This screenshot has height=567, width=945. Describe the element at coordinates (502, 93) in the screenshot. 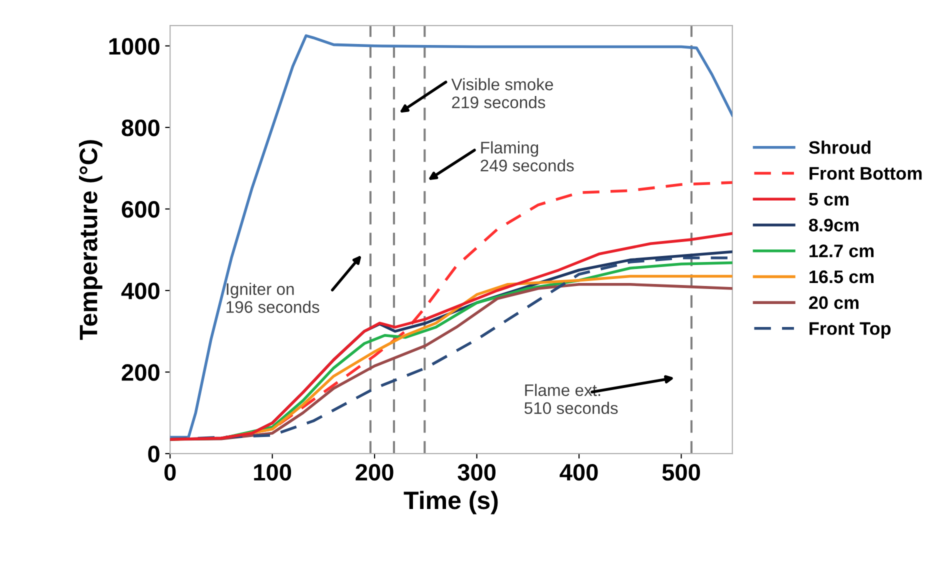

I see `annotation: Visible smoke 219 seconds` at that location.